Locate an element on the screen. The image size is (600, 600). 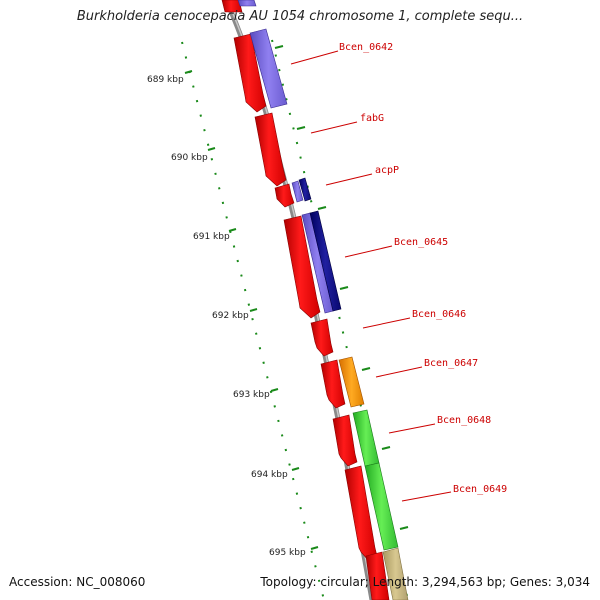
gene-label-bcen-0649: Bcen_0649 is located at coordinates (480, 489).